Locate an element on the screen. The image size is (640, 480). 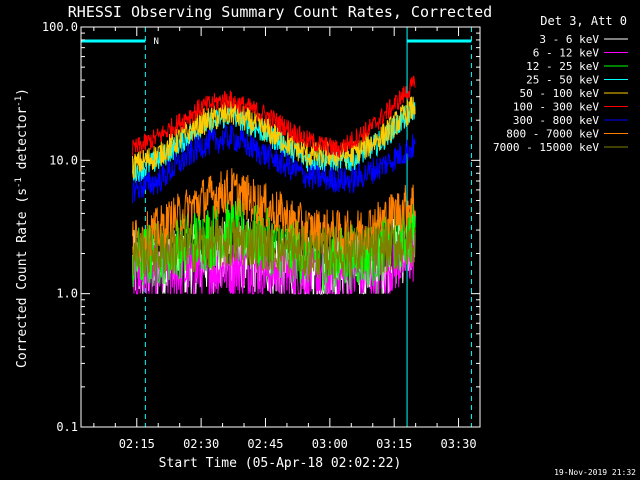
y-axis-label-part3: ) is located at coordinates (22, 92).